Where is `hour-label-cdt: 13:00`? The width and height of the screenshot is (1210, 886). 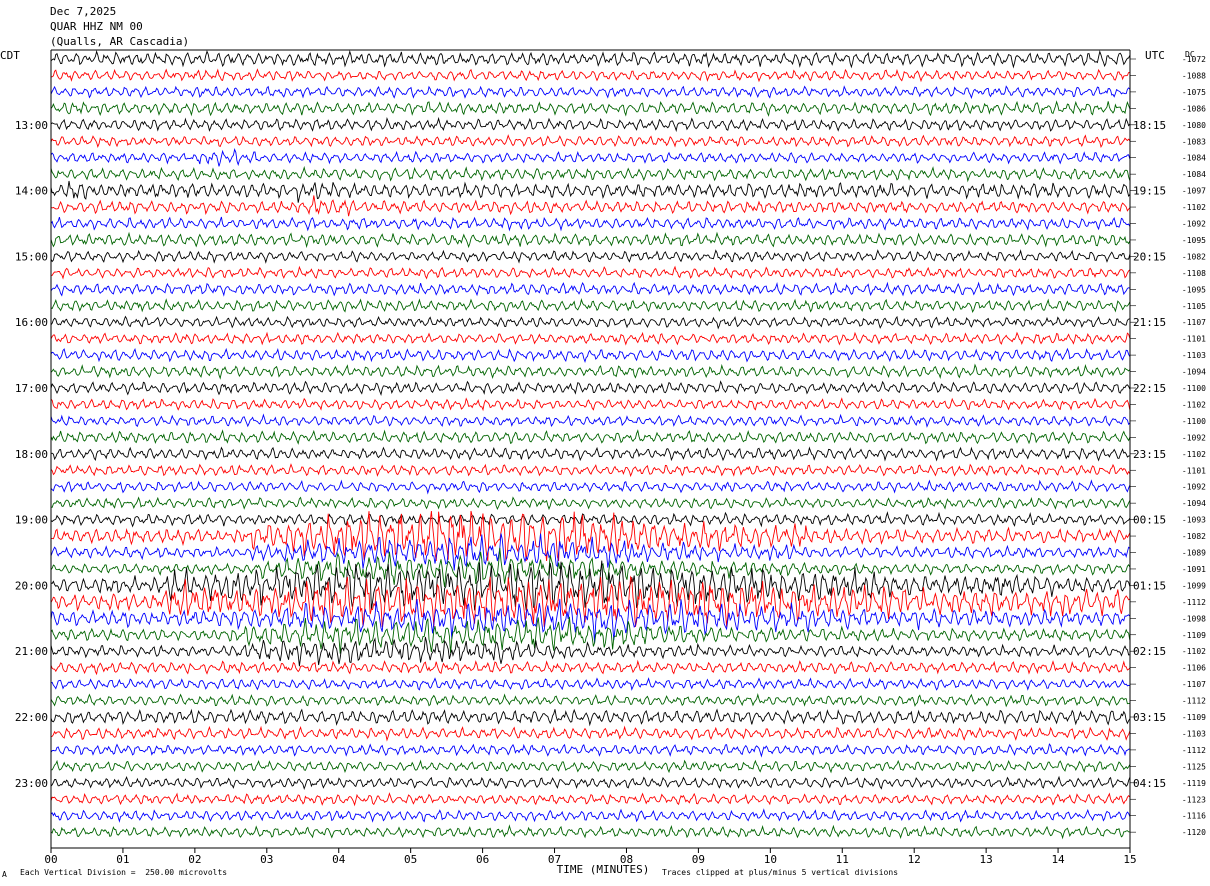 hour-label-cdt: 13:00 is located at coordinates (31, 125).